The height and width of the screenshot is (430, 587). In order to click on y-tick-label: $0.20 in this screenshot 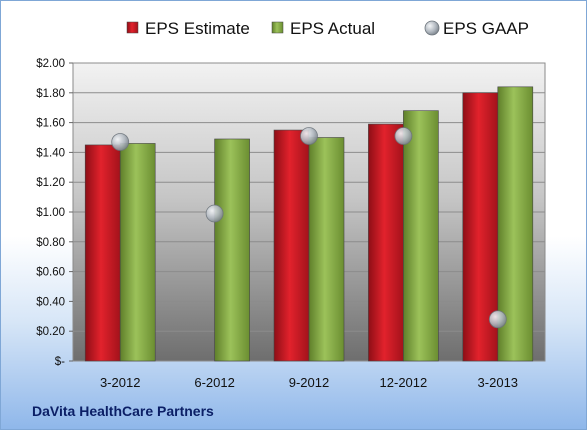, I will do `click(50, 332)`.